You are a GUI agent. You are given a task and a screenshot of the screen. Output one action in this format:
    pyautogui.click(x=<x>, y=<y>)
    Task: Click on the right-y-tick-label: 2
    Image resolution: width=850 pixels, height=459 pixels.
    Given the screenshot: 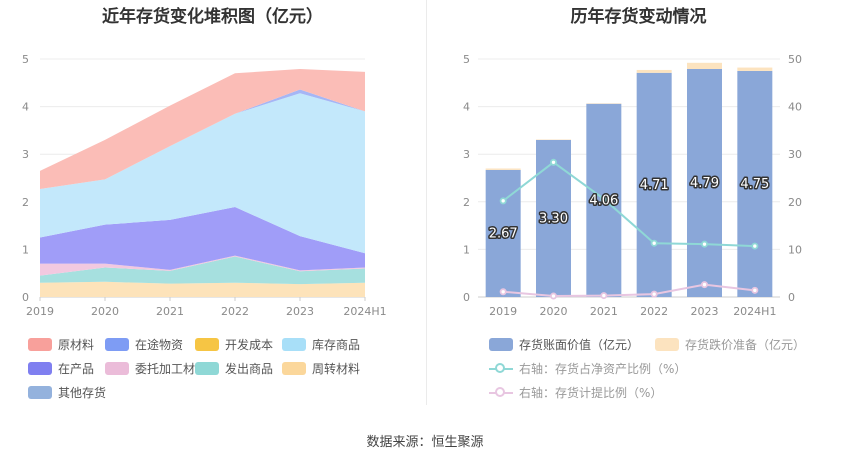 What is the action you would take?
    pyautogui.click(x=466, y=202)
    